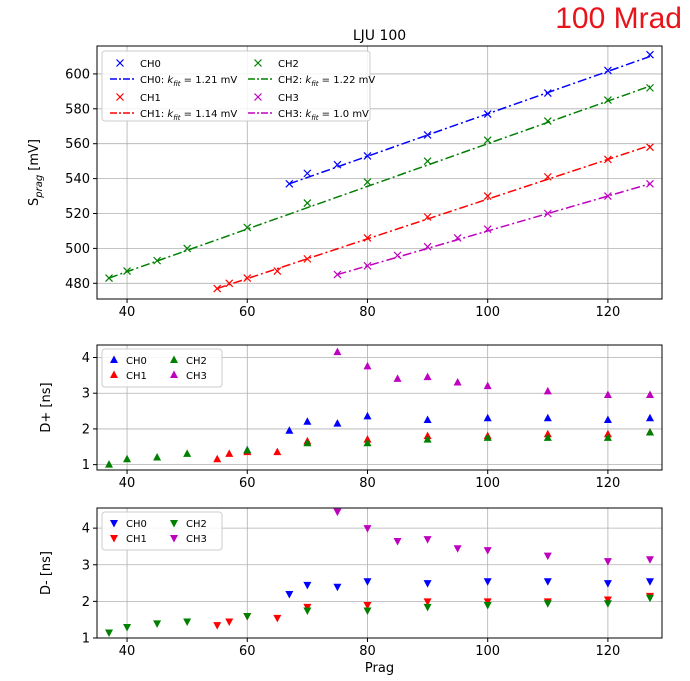 The image size is (690, 681). I want to click on legend-box, so click(162, 531).